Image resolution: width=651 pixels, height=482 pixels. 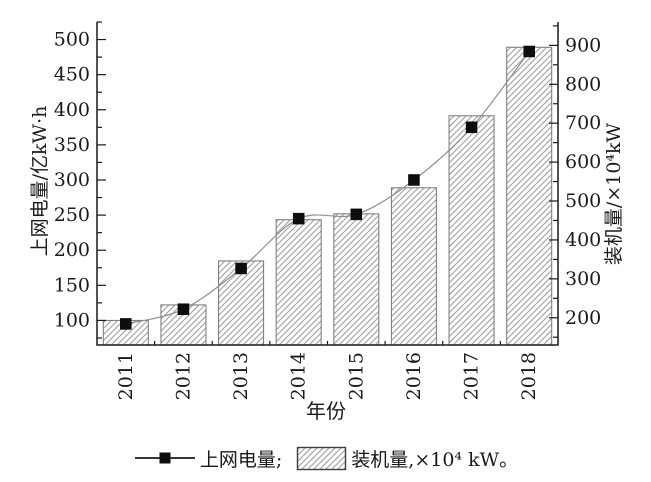 I want to click on legend-label-line-series: 上网电量;, so click(x=241, y=459).